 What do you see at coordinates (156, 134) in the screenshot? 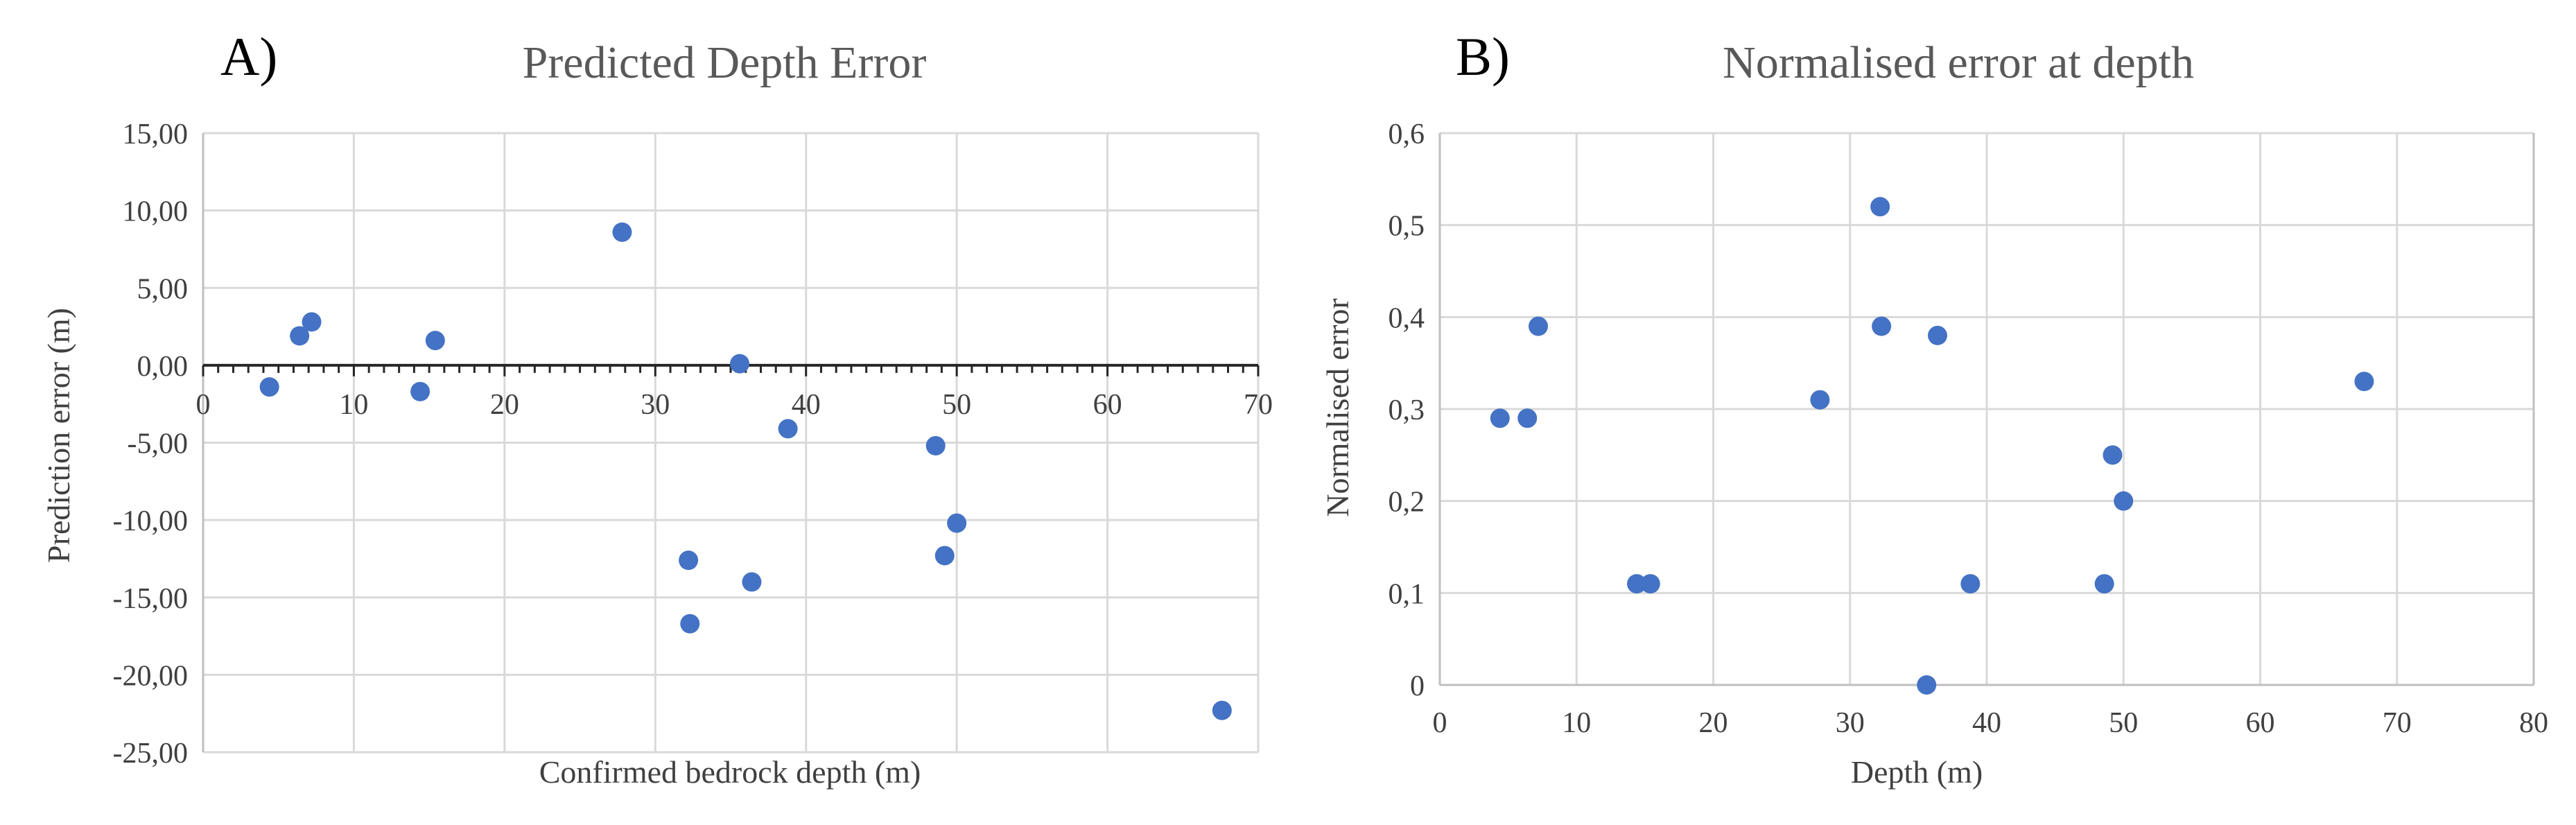
I see `chart-a-y-tick-15: 15,00` at bounding box center [156, 134].